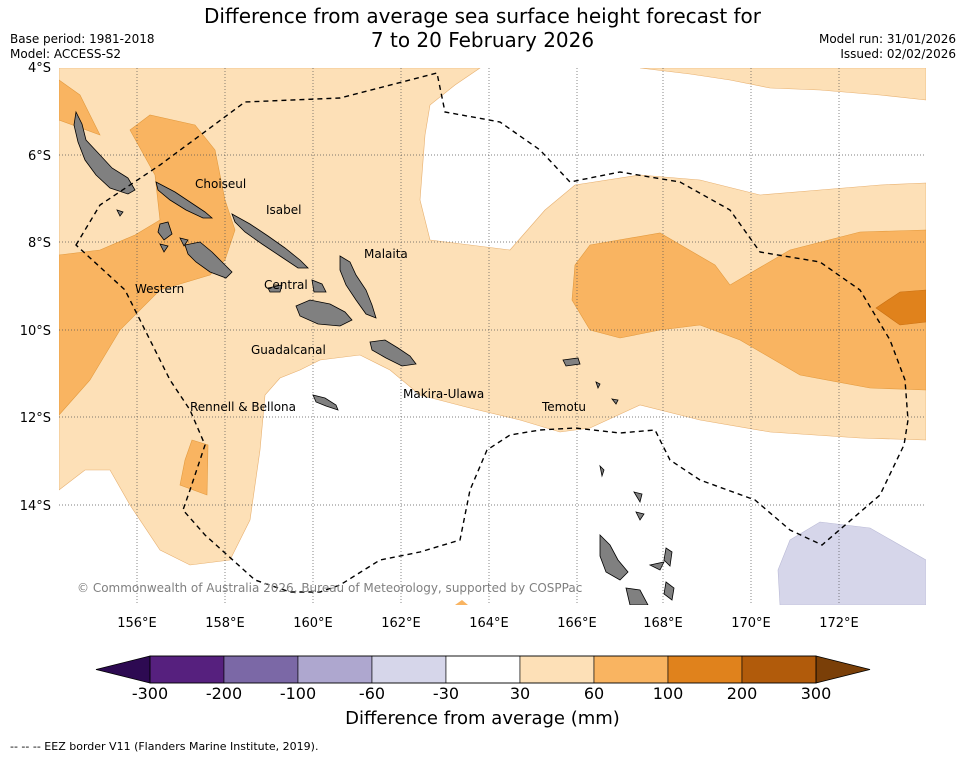  I want to click on lon-label-156e: 156°E, so click(137, 623).